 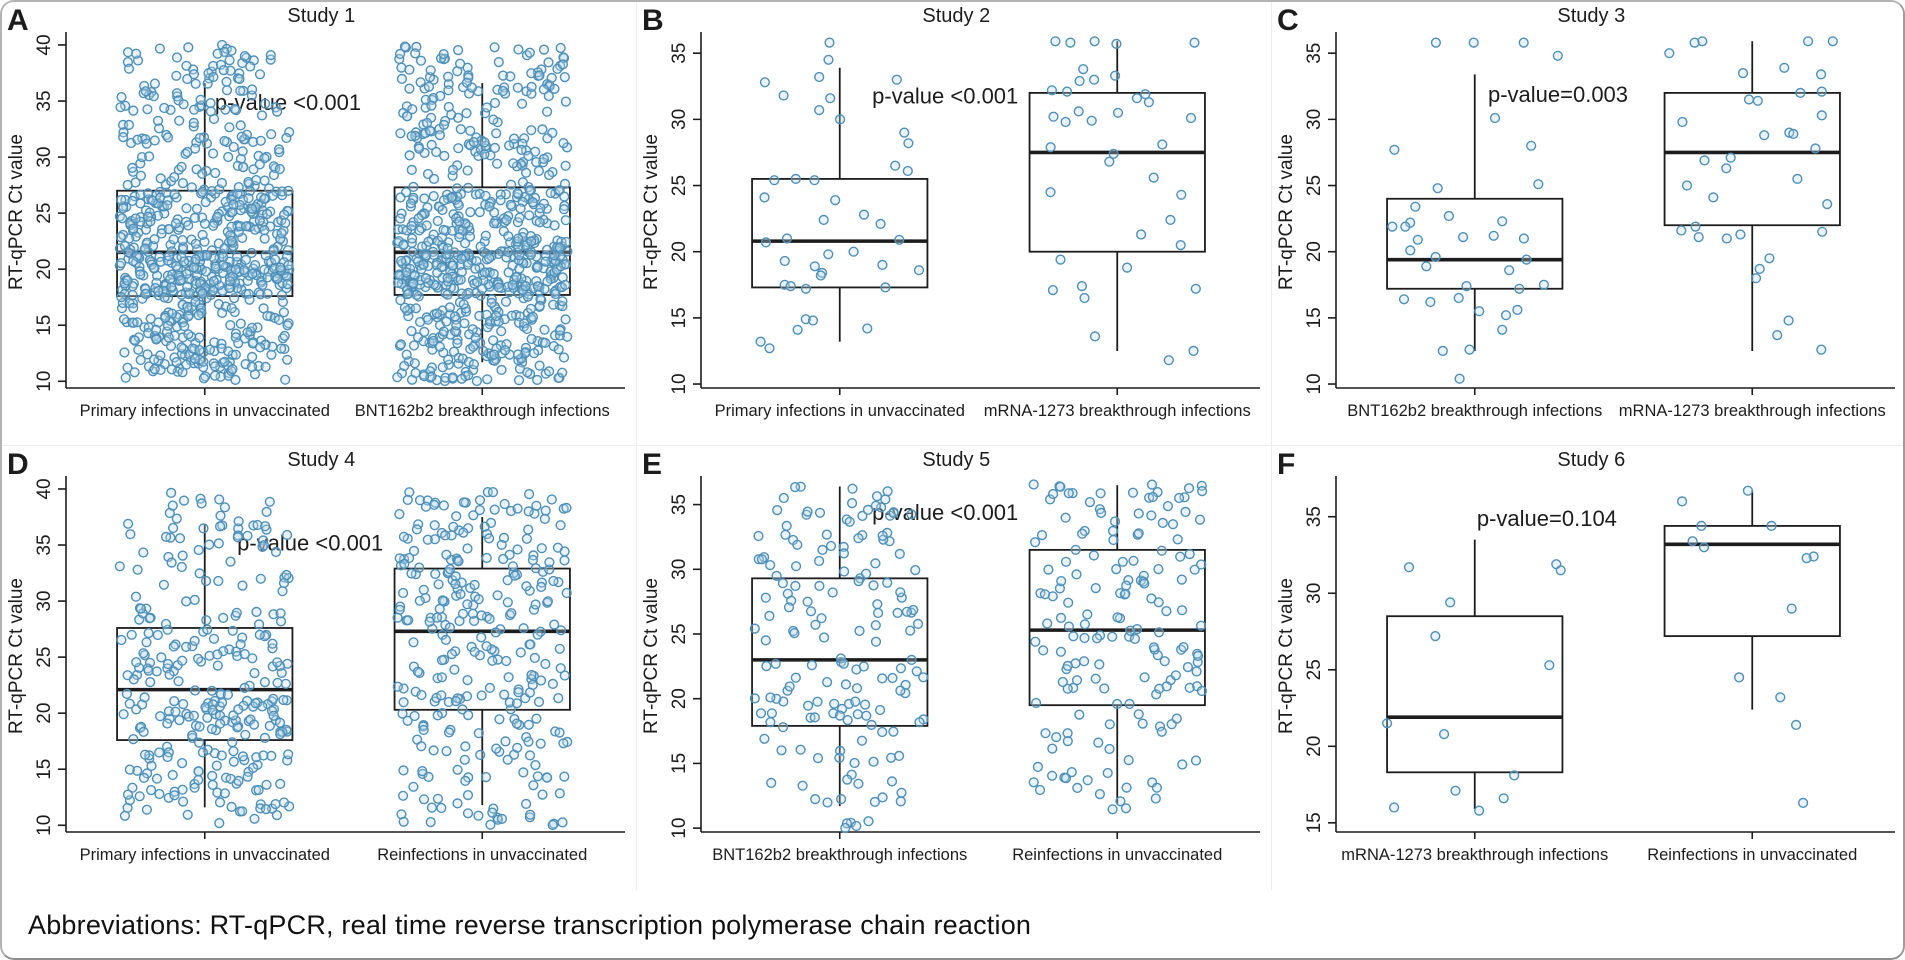 What do you see at coordinates (1286, 656) in the screenshot?
I see `y-axis-label: RT-qPCR Ct value` at bounding box center [1286, 656].